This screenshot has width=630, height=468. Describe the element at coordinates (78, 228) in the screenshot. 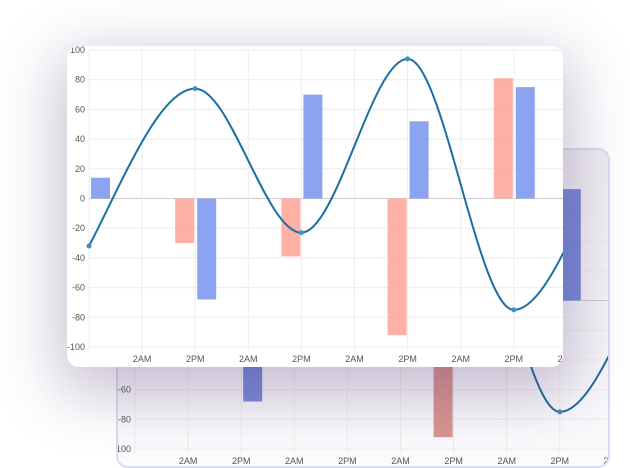

I see `y-tick-label: -20` at that location.